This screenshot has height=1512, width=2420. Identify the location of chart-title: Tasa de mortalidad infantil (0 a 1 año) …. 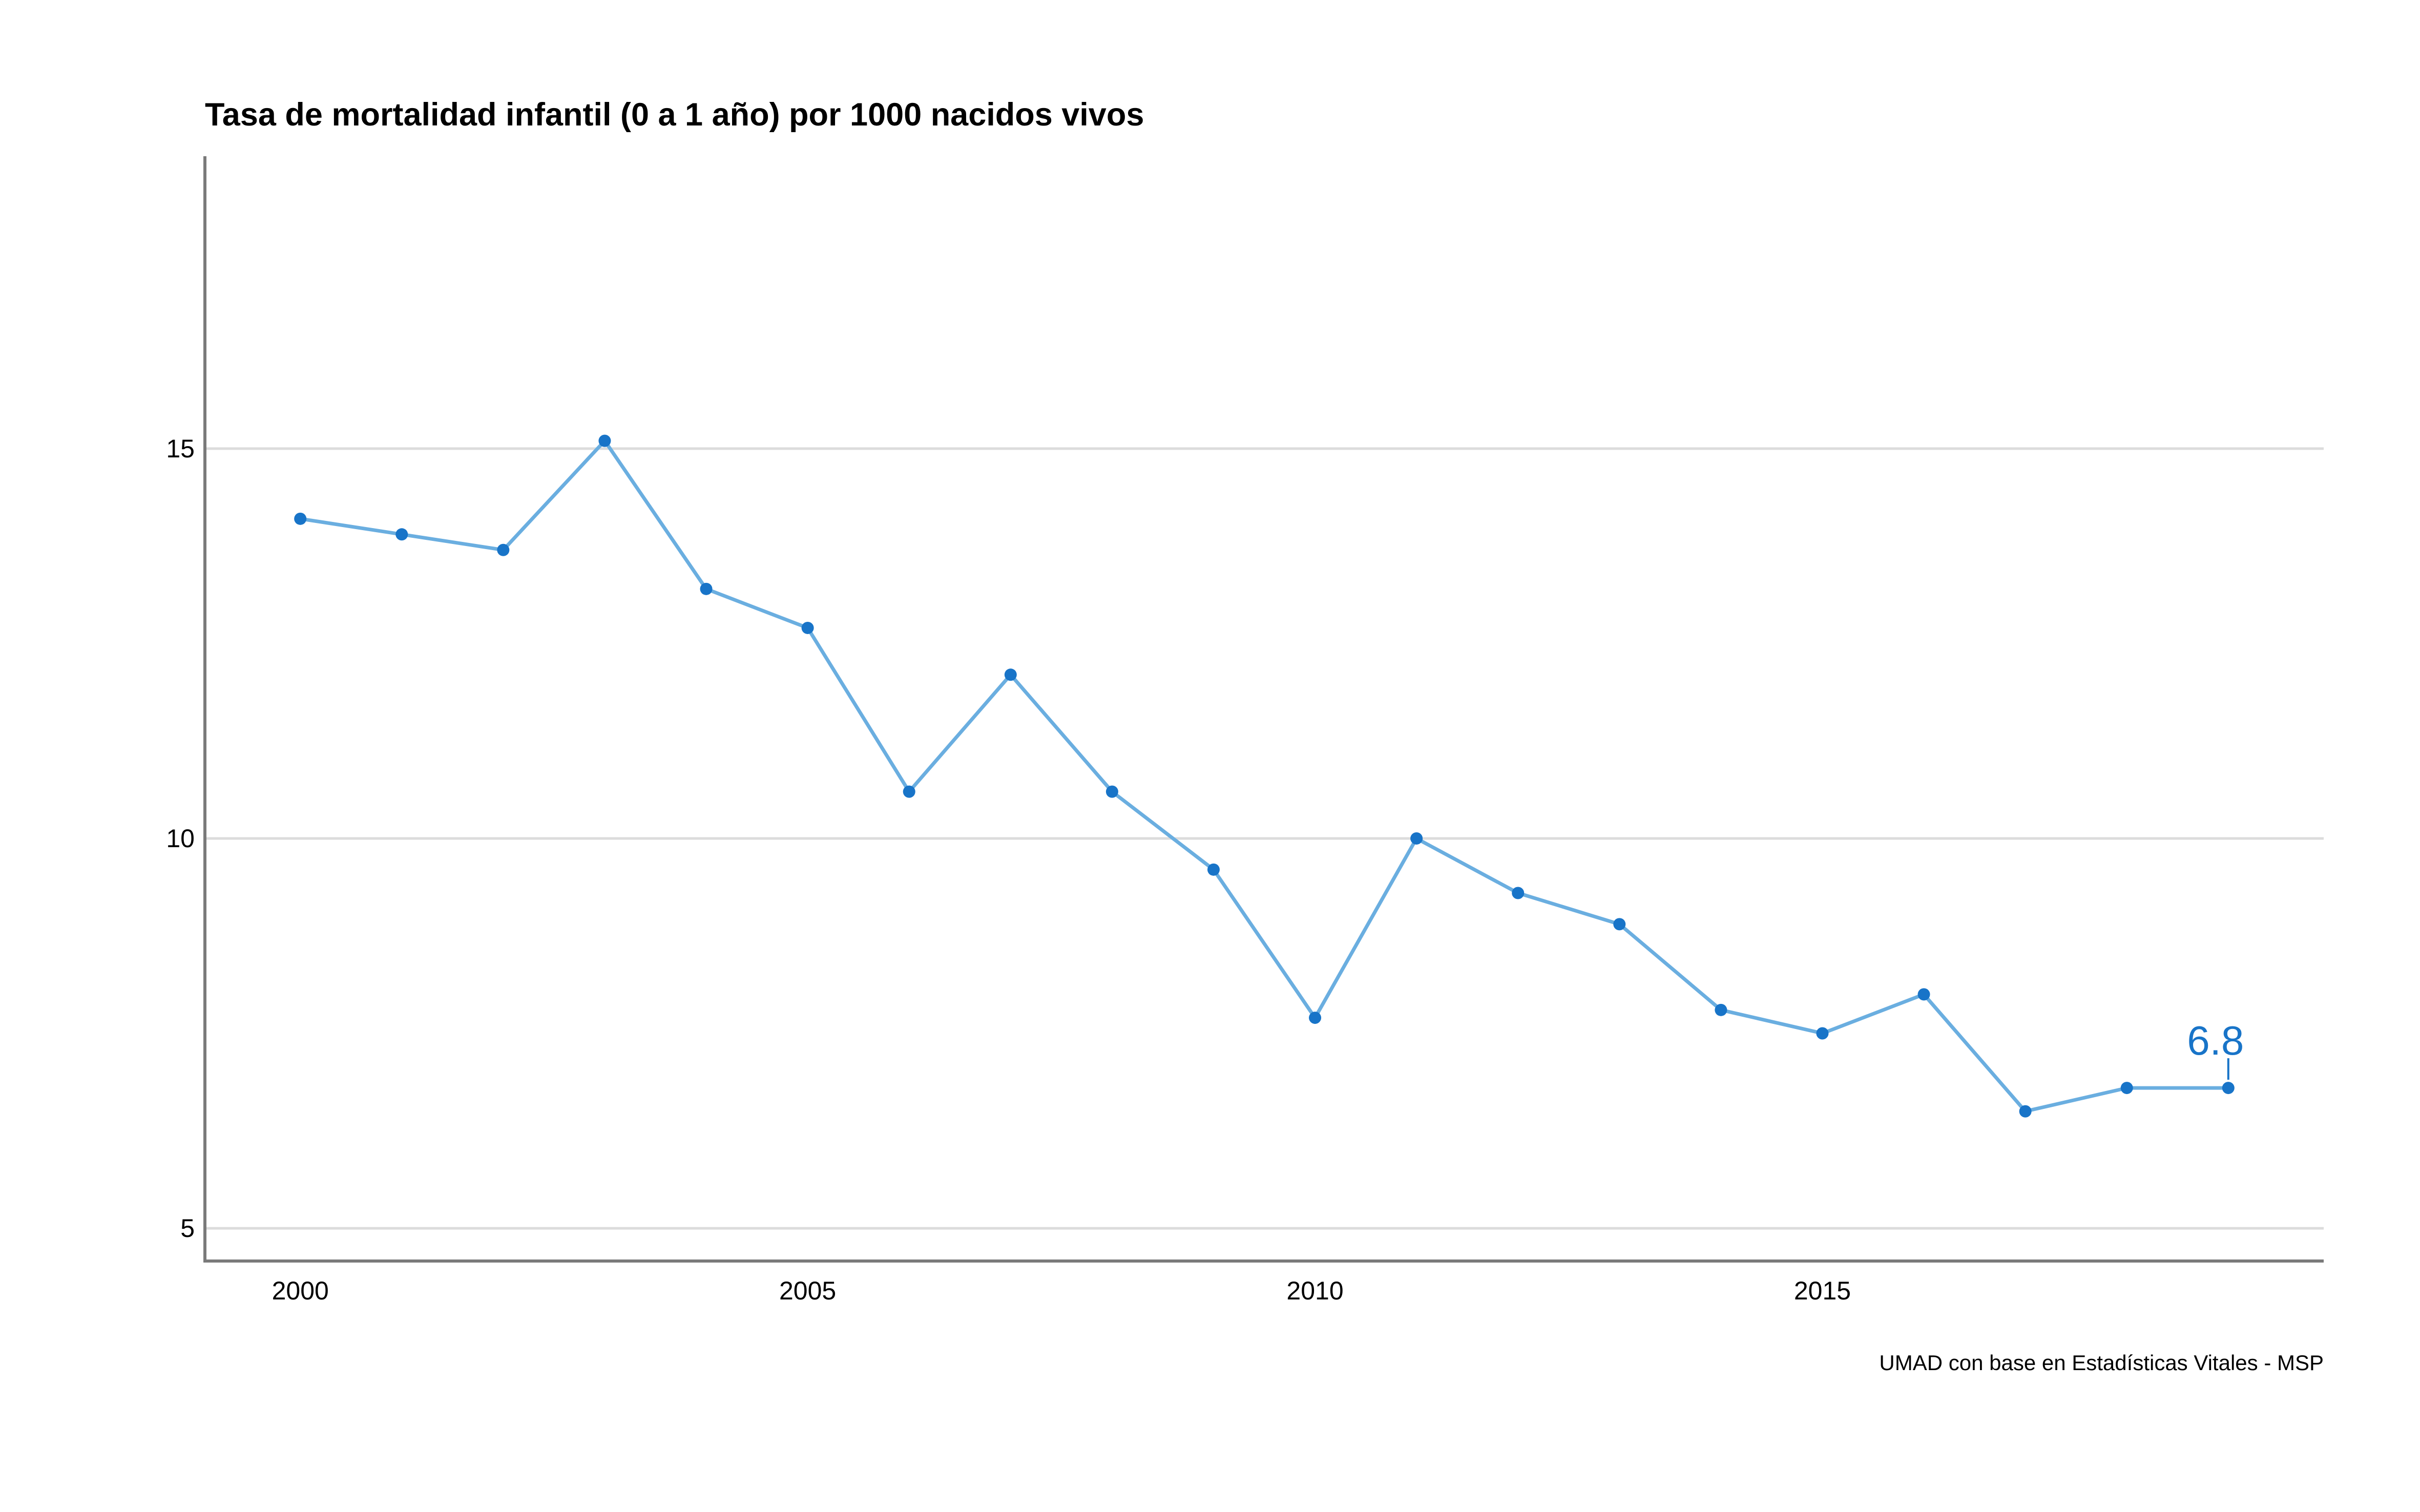
(674, 115).